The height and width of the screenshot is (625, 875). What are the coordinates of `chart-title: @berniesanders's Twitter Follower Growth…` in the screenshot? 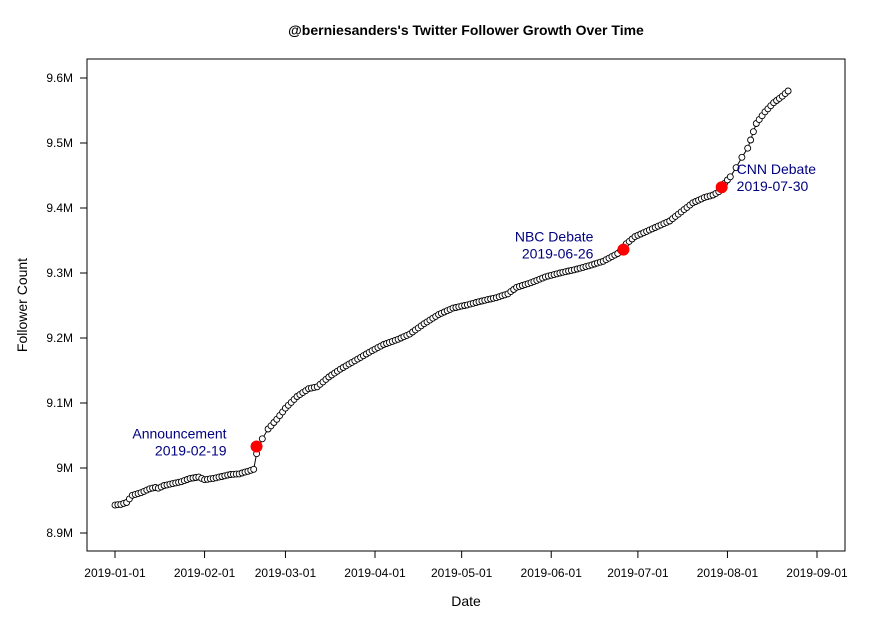 It's located at (466, 30).